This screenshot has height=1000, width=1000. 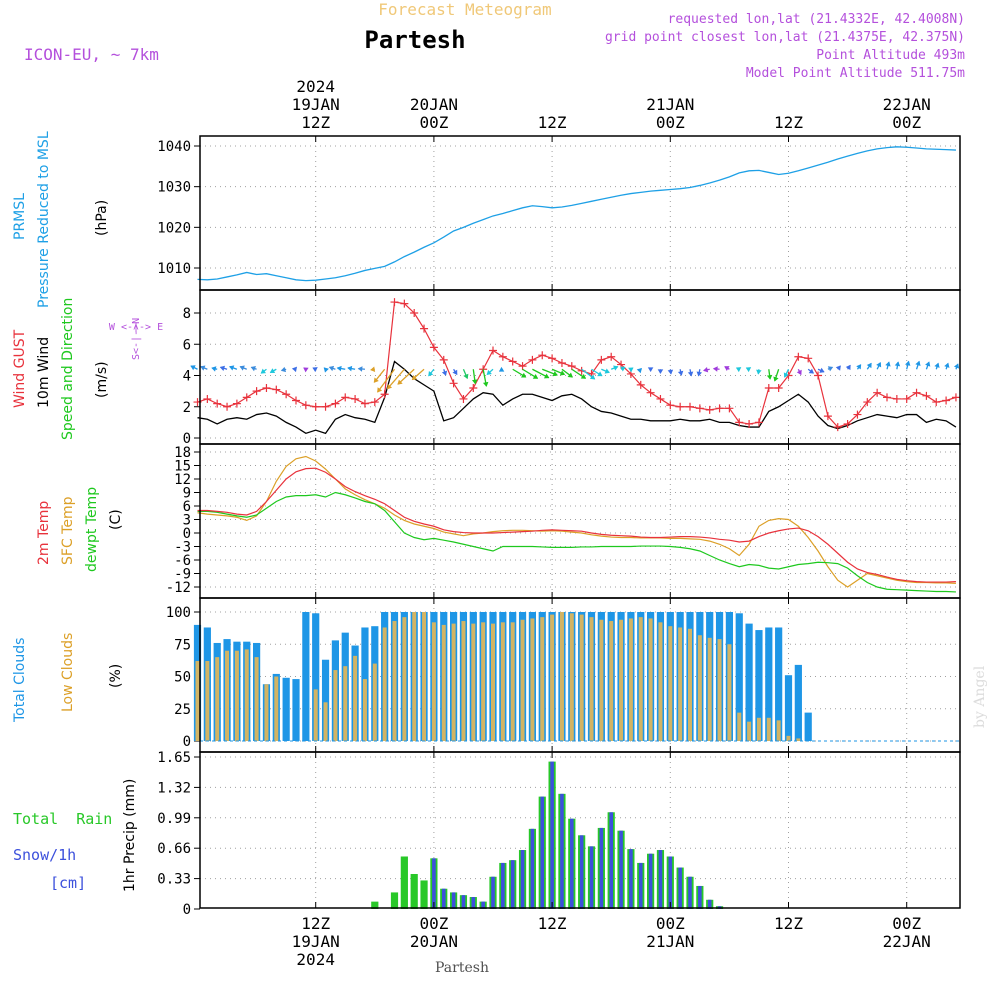 I want to click on y-tick-label: -3, so click(x=182, y=548).